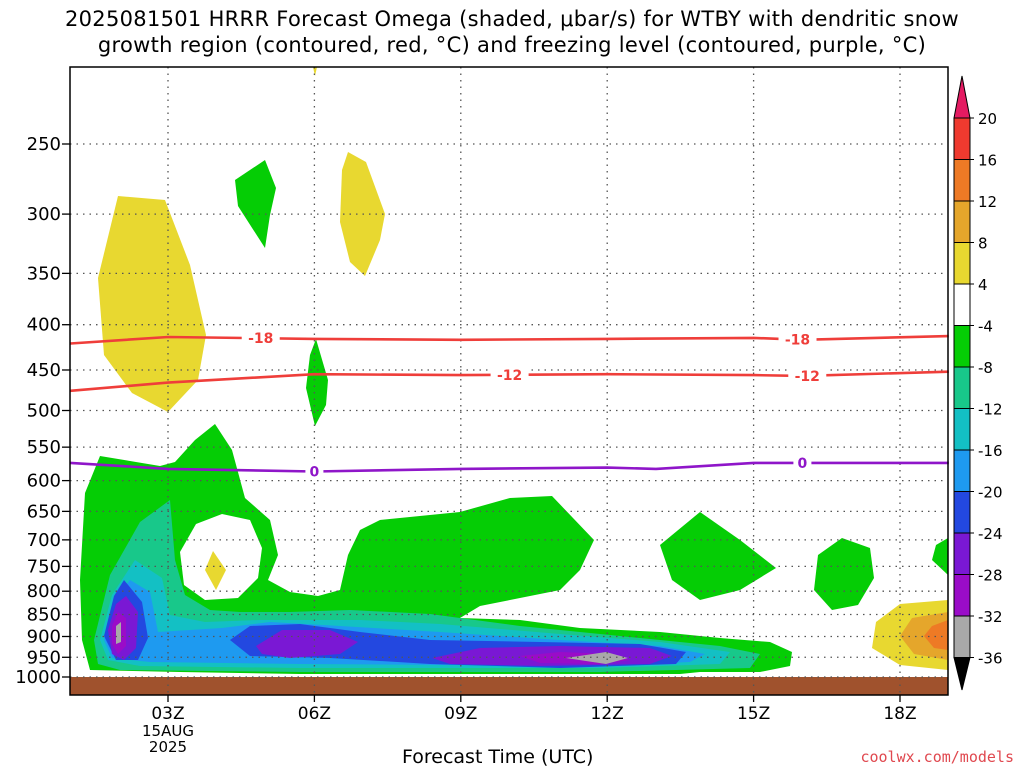 This screenshot has width=1024, height=768. I want to click on y-tick-label: 650, so click(44, 511).